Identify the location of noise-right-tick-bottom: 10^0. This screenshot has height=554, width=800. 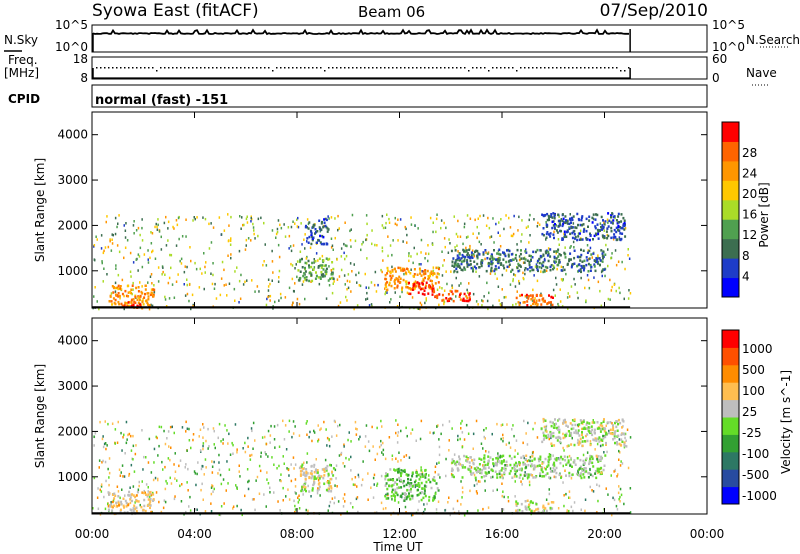
(728, 47).